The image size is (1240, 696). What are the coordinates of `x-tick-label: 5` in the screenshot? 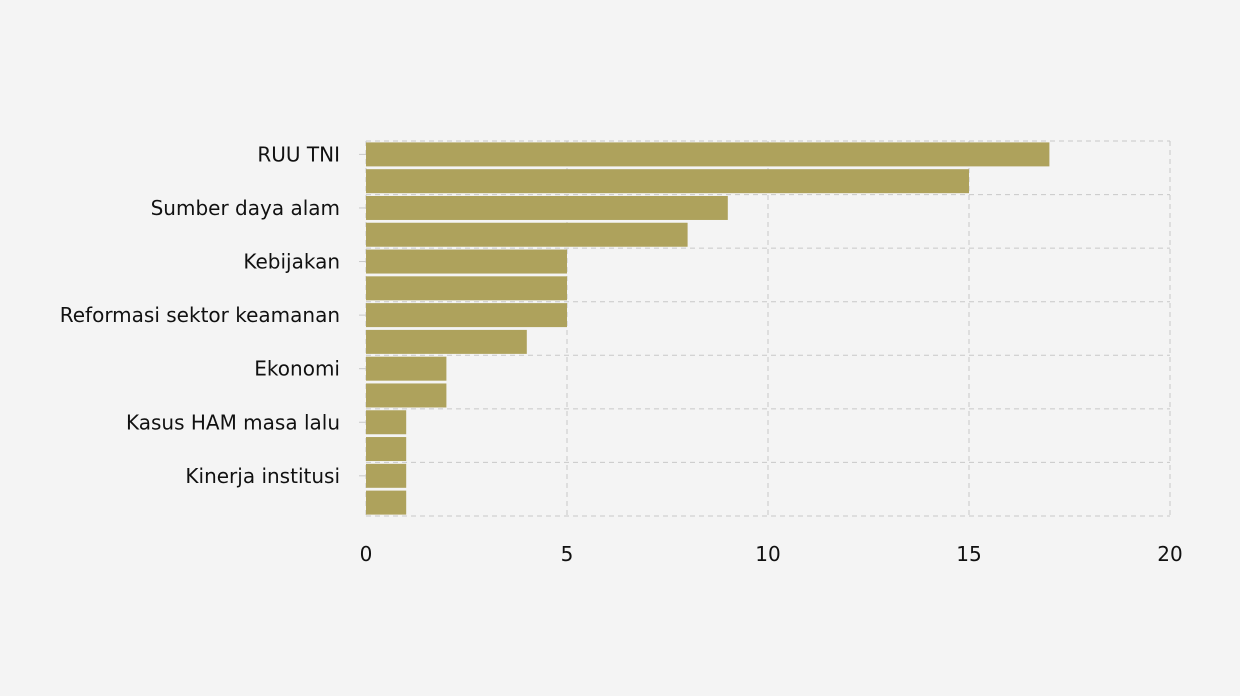 It's located at (567, 554).